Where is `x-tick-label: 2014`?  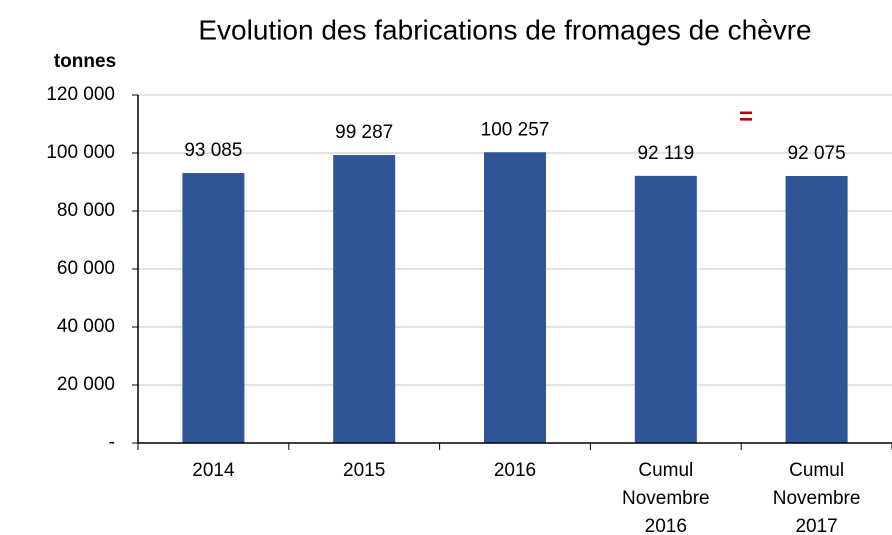 x-tick-label: 2014 is located at coordinates (213, 470).